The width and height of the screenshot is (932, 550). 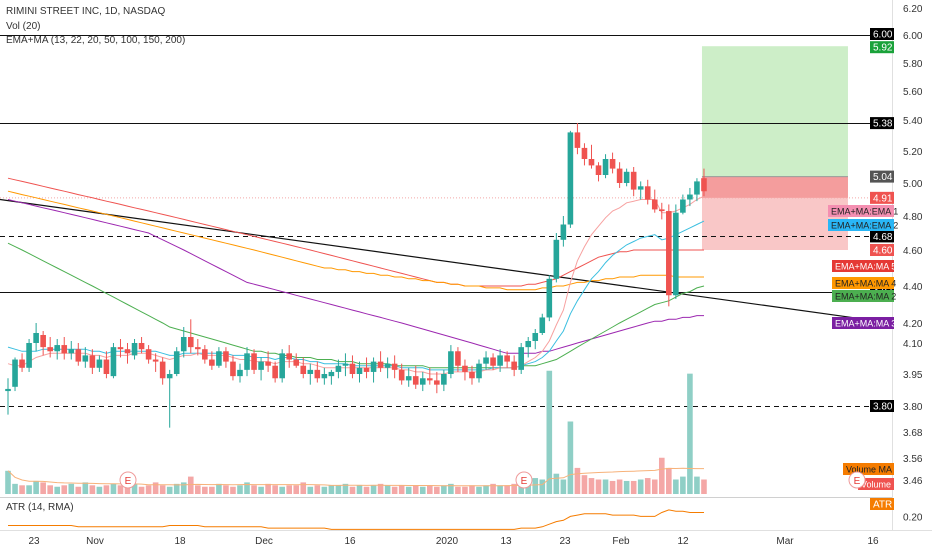 I want to click on price-axis-tick: 5.40, so click(x=913, y=121).